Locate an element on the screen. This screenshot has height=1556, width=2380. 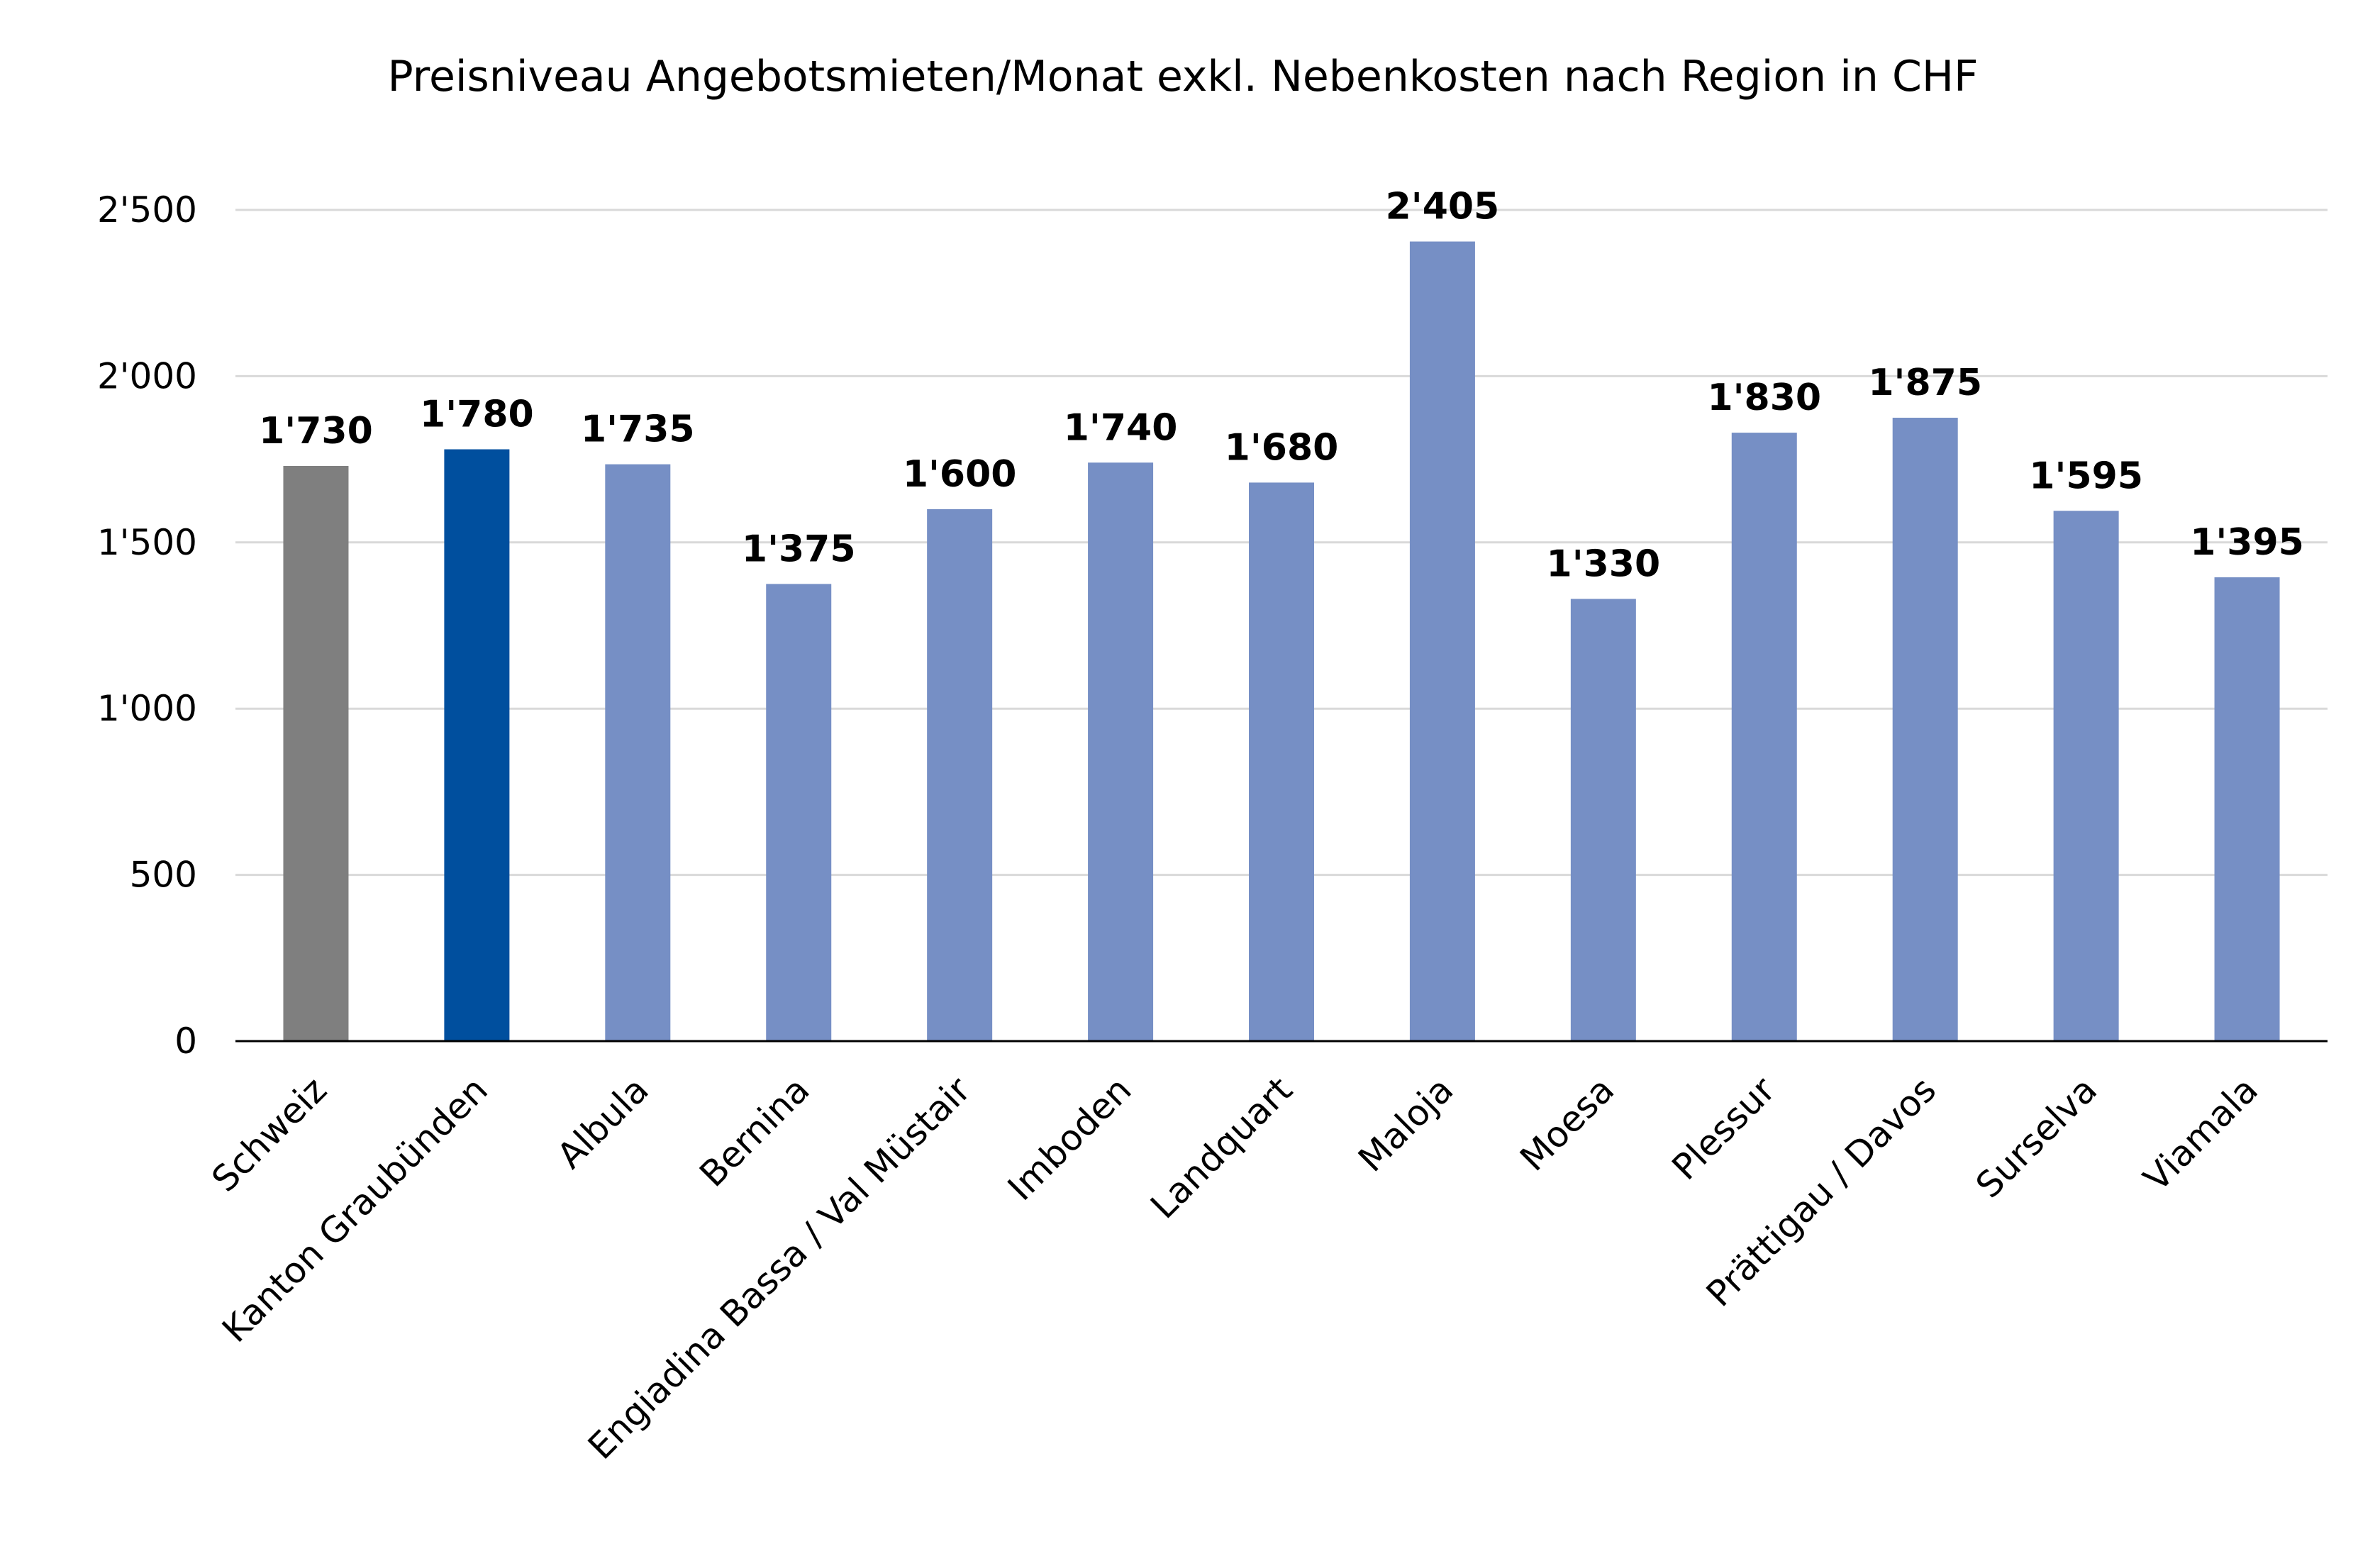
x-tick-label: Schweiz is located at coordinates (270, 1134).